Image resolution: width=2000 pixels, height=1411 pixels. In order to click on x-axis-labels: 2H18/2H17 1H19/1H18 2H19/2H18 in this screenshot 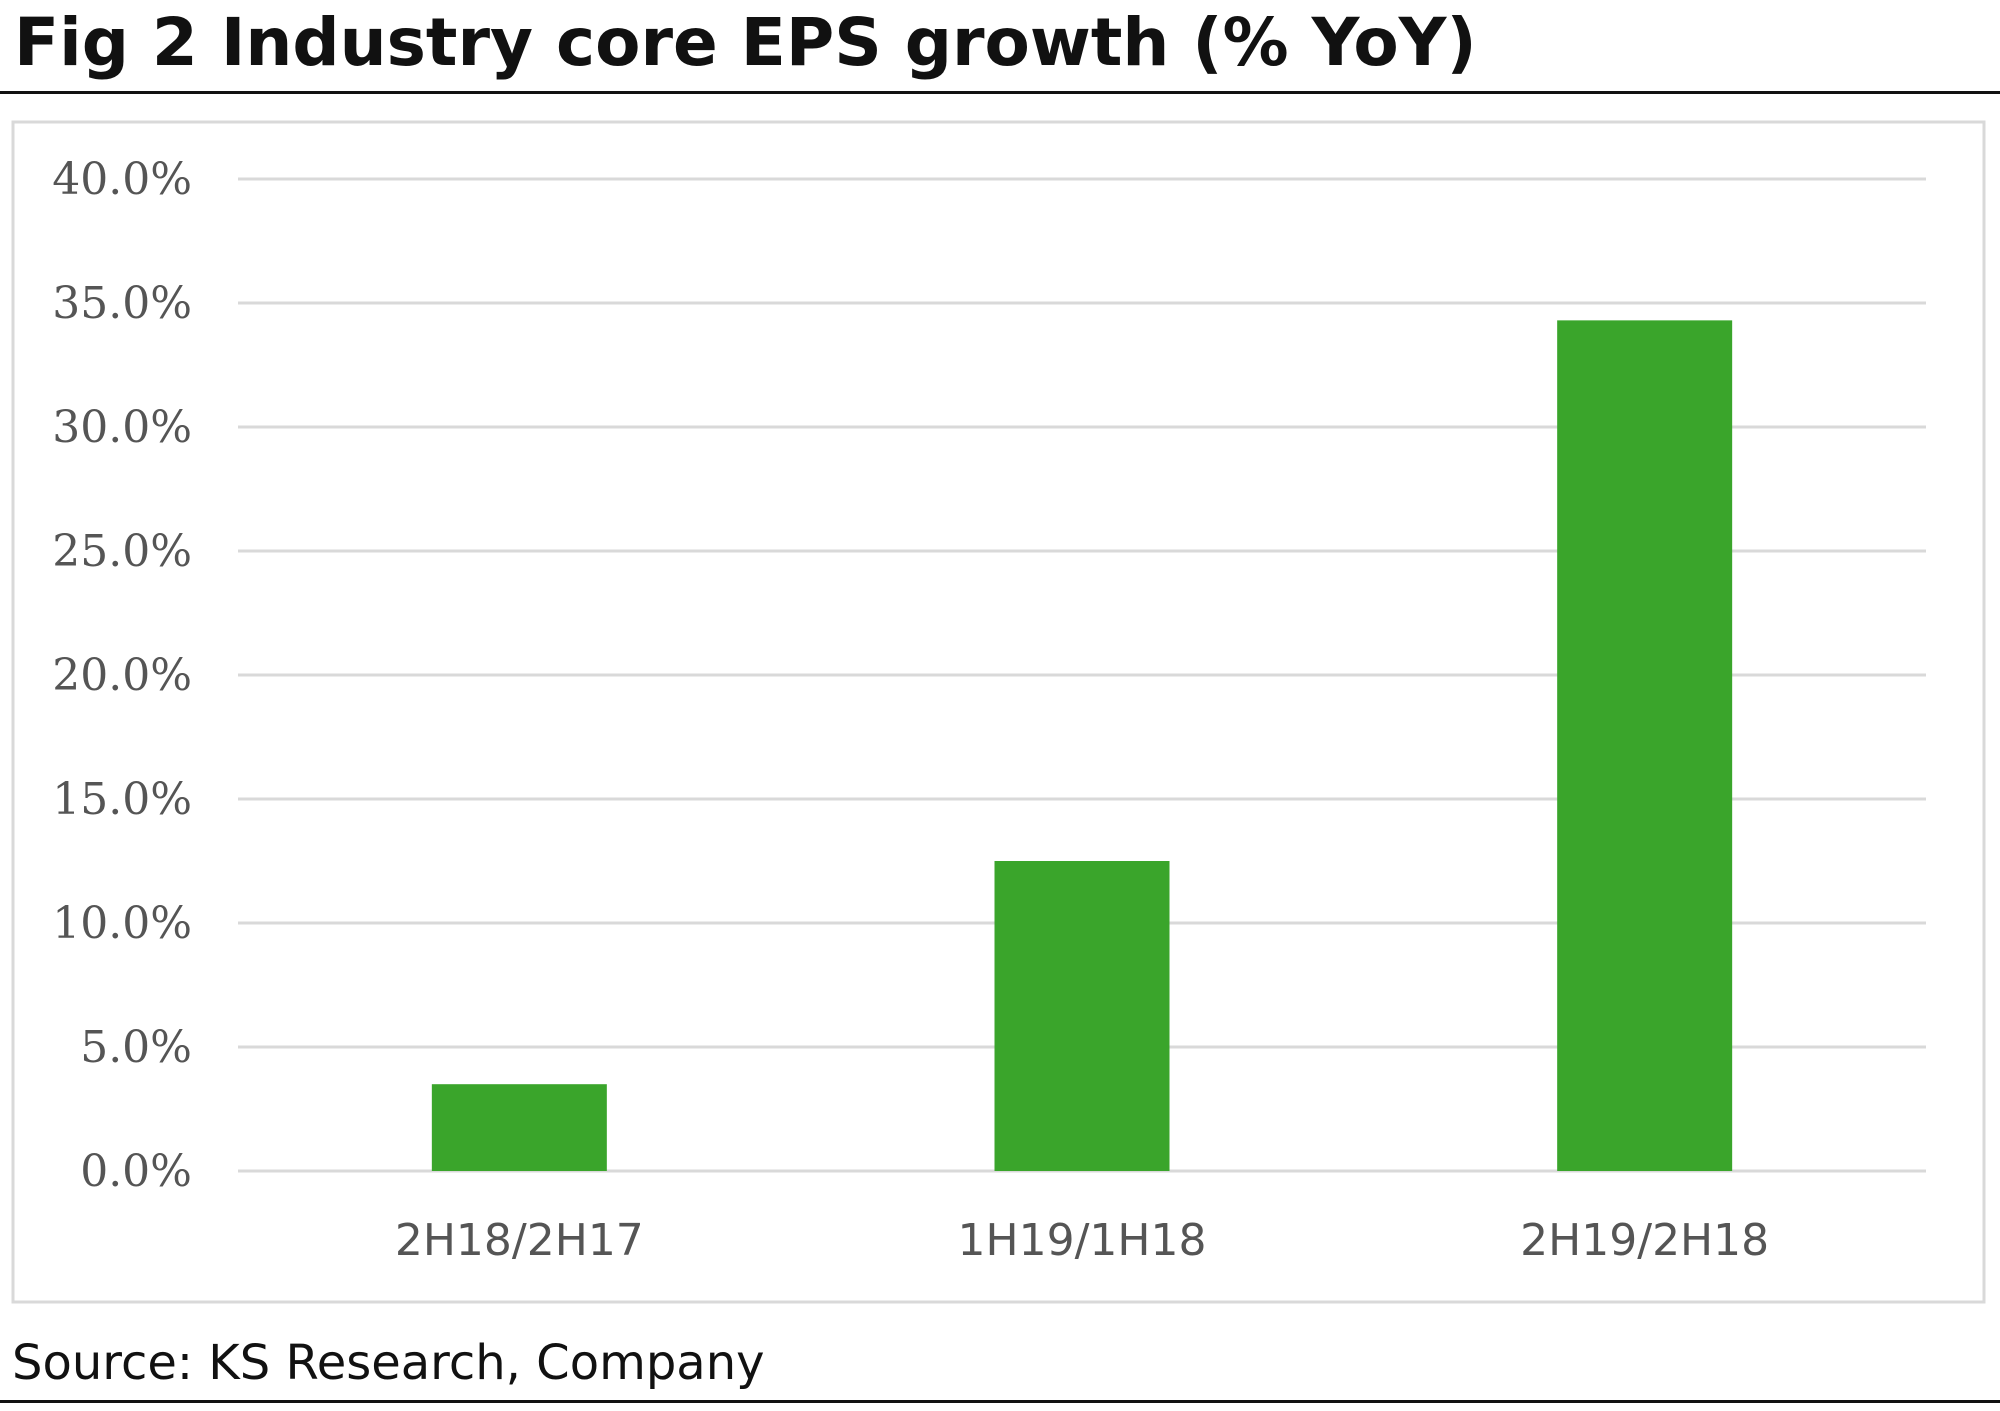, I will do `click(1082, 1240)`.